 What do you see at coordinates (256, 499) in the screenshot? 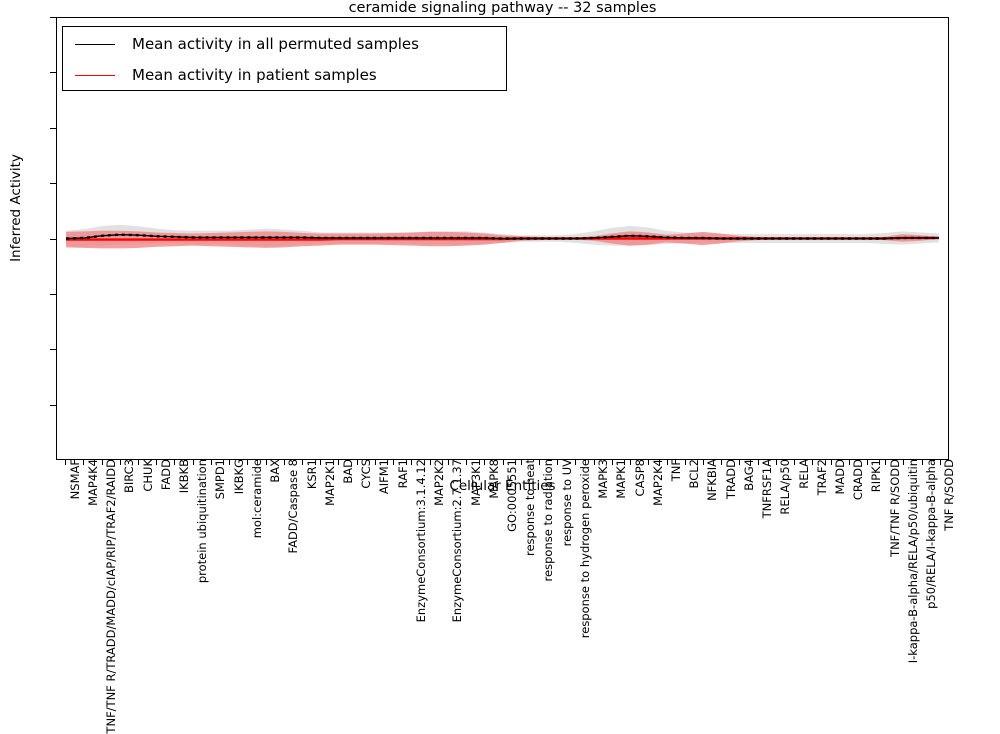
I see `x-tick-label: mol:ceramide` at bounding box center [256, 499].